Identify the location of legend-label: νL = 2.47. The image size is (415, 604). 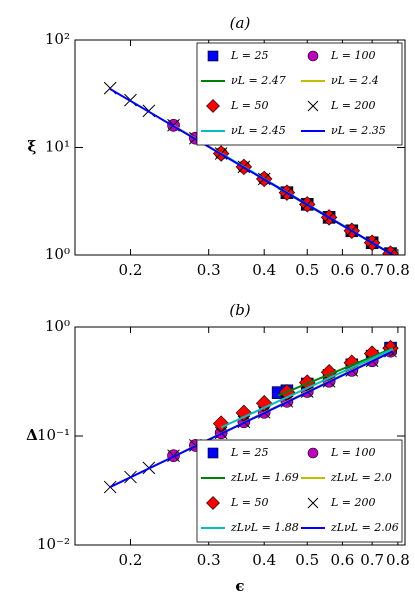
(258, 80).